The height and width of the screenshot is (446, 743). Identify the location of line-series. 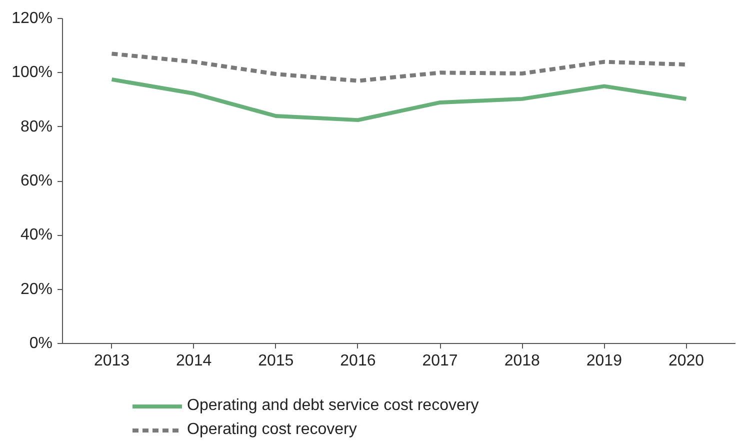
(399, 99).